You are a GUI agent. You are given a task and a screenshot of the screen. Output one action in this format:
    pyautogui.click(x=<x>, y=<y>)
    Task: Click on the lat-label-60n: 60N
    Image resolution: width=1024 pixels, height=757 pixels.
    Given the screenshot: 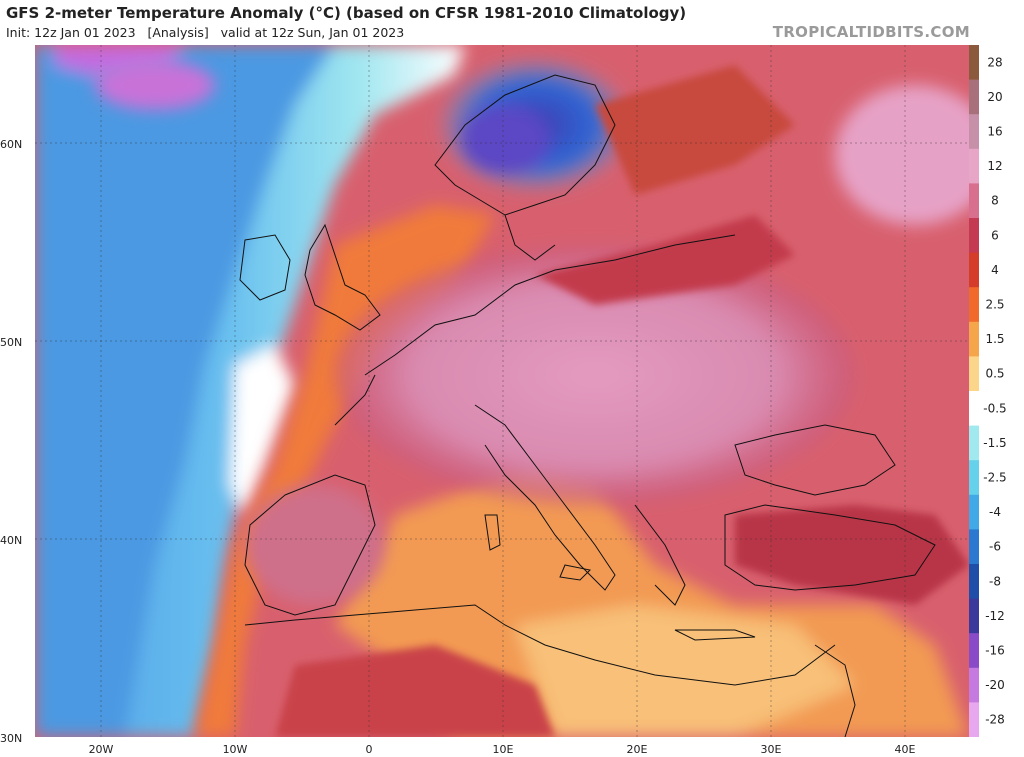 What is the action you would take?
    pyautogui.click(x=11, y=144)
    